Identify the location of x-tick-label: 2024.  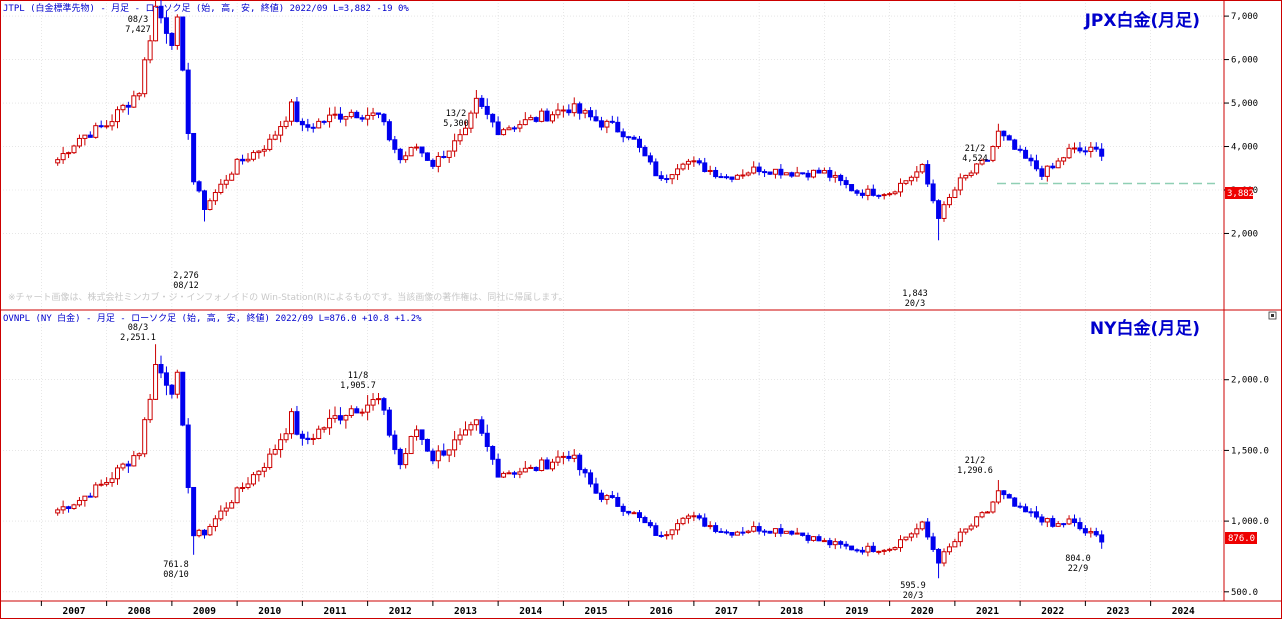
(1183, 611).